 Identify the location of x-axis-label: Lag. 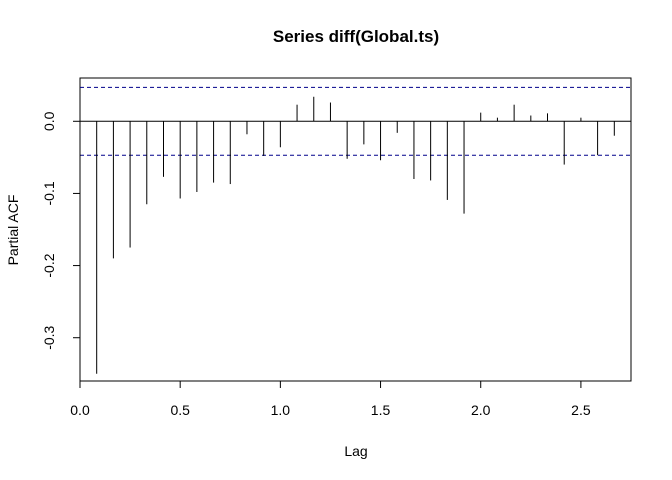
(355, 451).